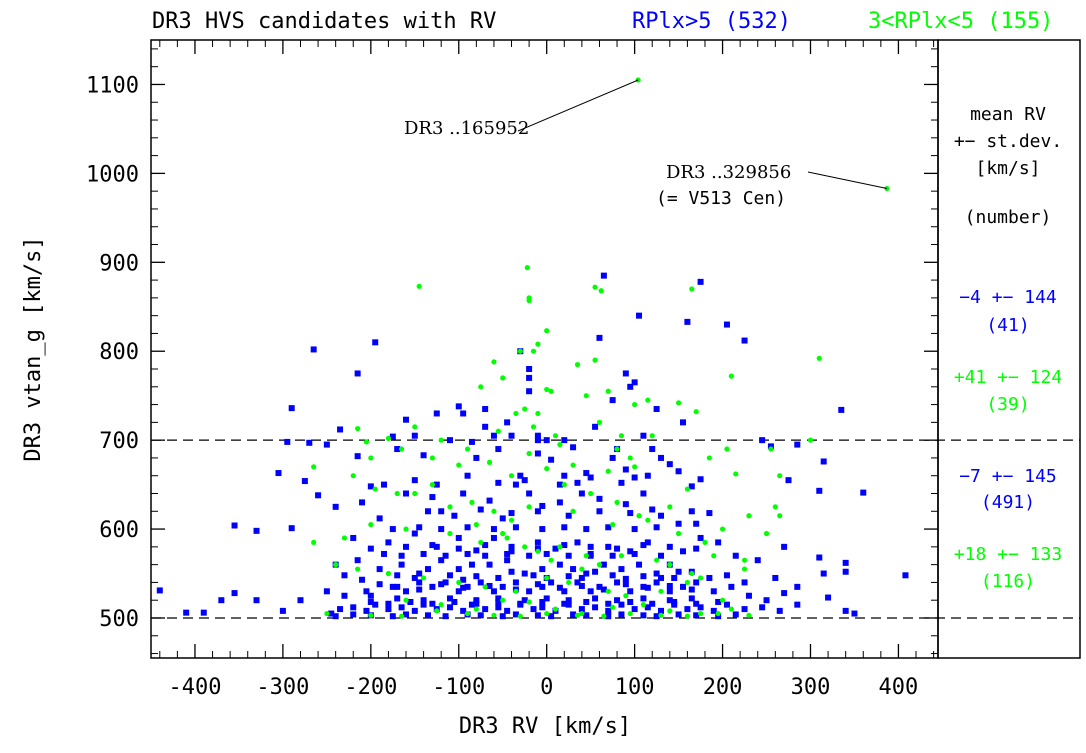 This screenshot has height=753, width=1086. I want to click on stats-panel-frame, so click(1009, 349).